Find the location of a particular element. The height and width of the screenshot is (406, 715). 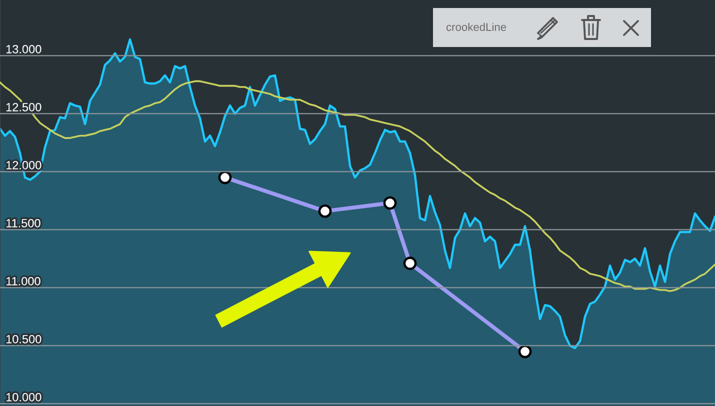

y-tick-label: 11.000 is located at coordinates (23, 281).